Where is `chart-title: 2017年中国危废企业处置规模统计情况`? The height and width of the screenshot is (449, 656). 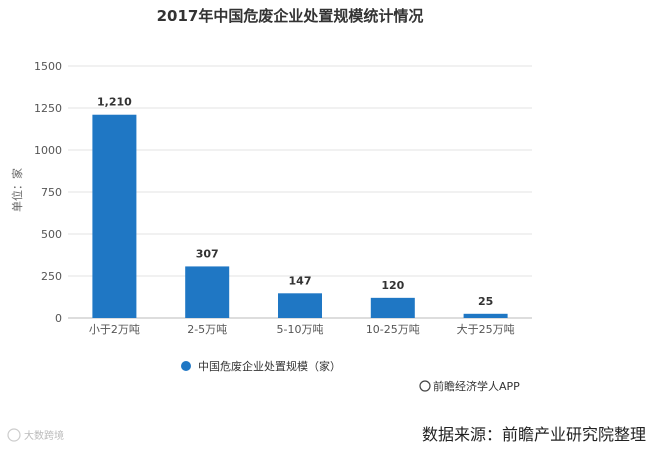
chart-title: 2017年中国危废企业处置规模统计情况 is located at coordinates (290, 16).